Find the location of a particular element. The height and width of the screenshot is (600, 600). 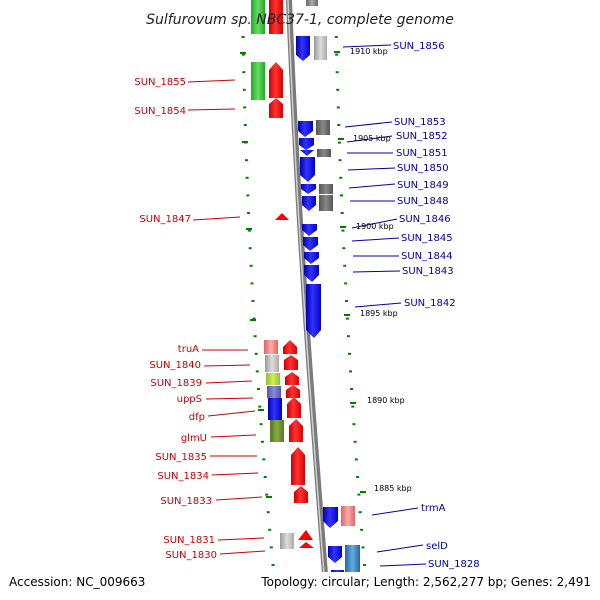

gene-label: SUN_1856 is located at coordinates (419, 46).